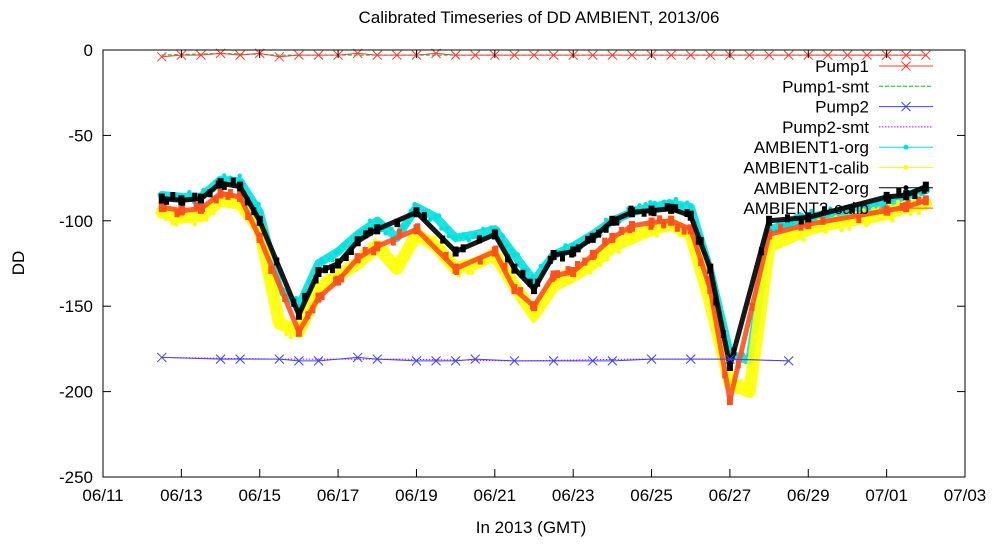  I want to click on legend-item-ambient2-calib: AMBIENT2-calib, so click(838, 208).